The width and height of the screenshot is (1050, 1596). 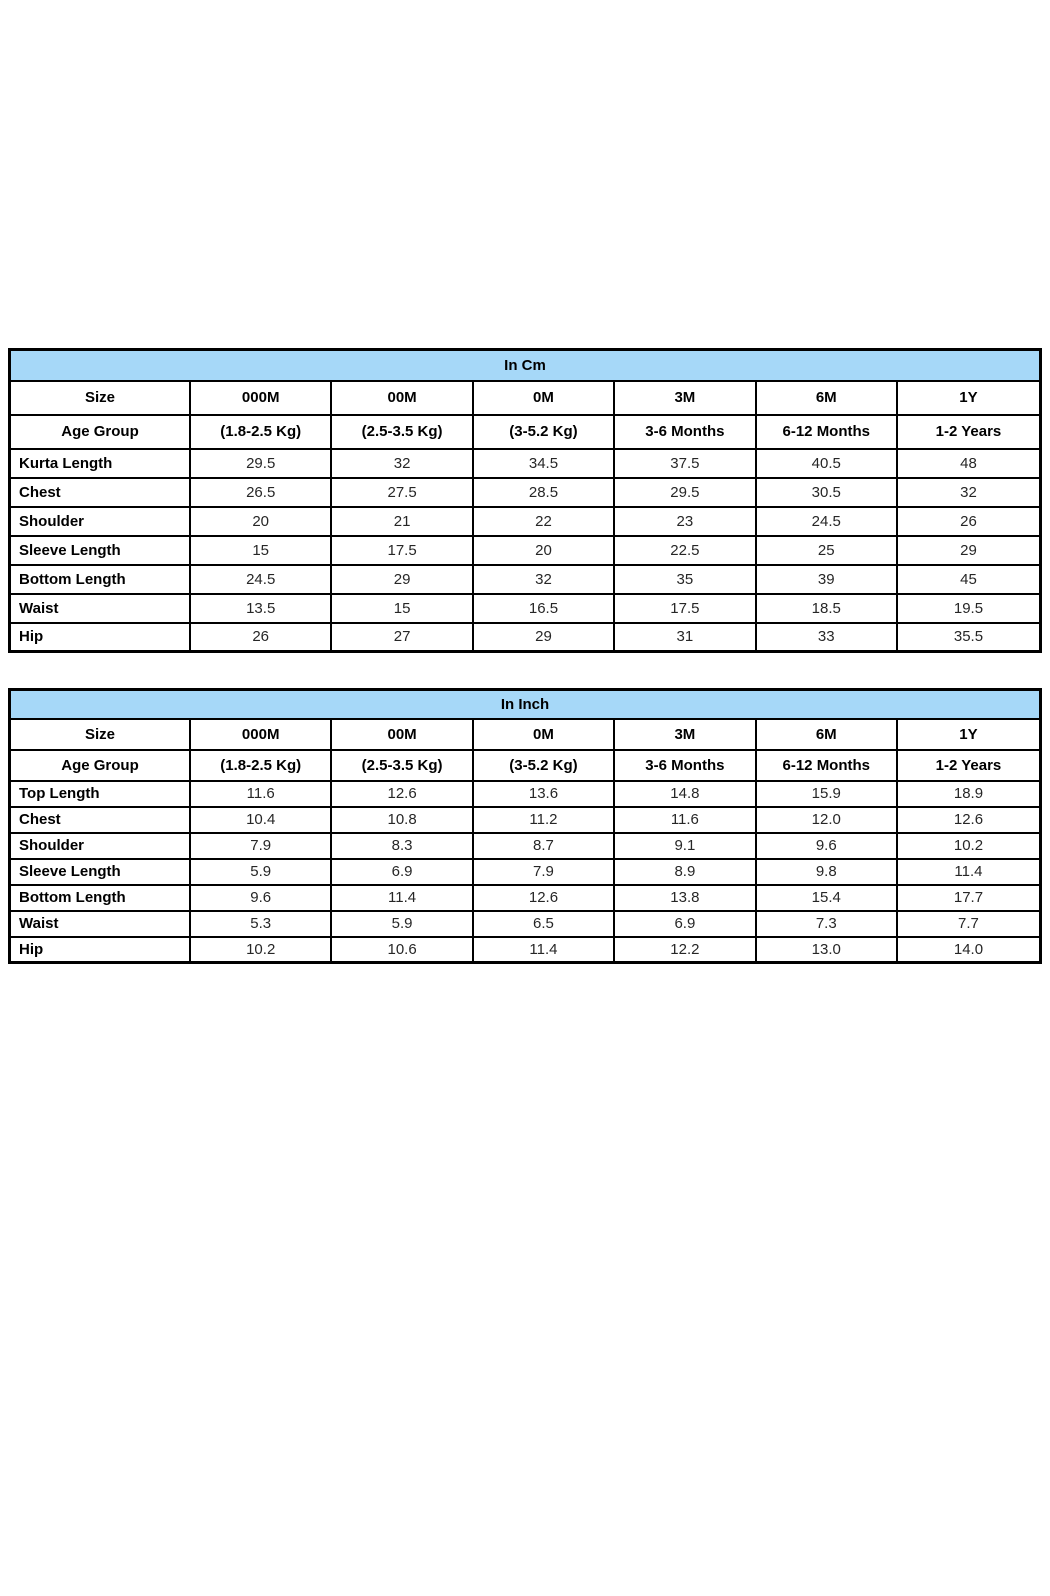 What do you see at coordinates (543, 793) in the screenshot?
I see `measurement-value: 13.6` at bounding box center [543, 793].